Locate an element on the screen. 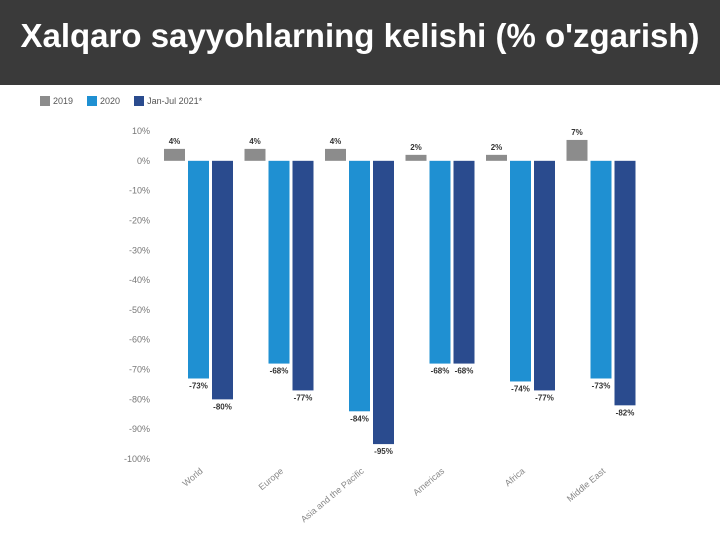 The height and width of the screenshot is (540, 720). legend-swatch-2019 is located at coordinates (45, 101).